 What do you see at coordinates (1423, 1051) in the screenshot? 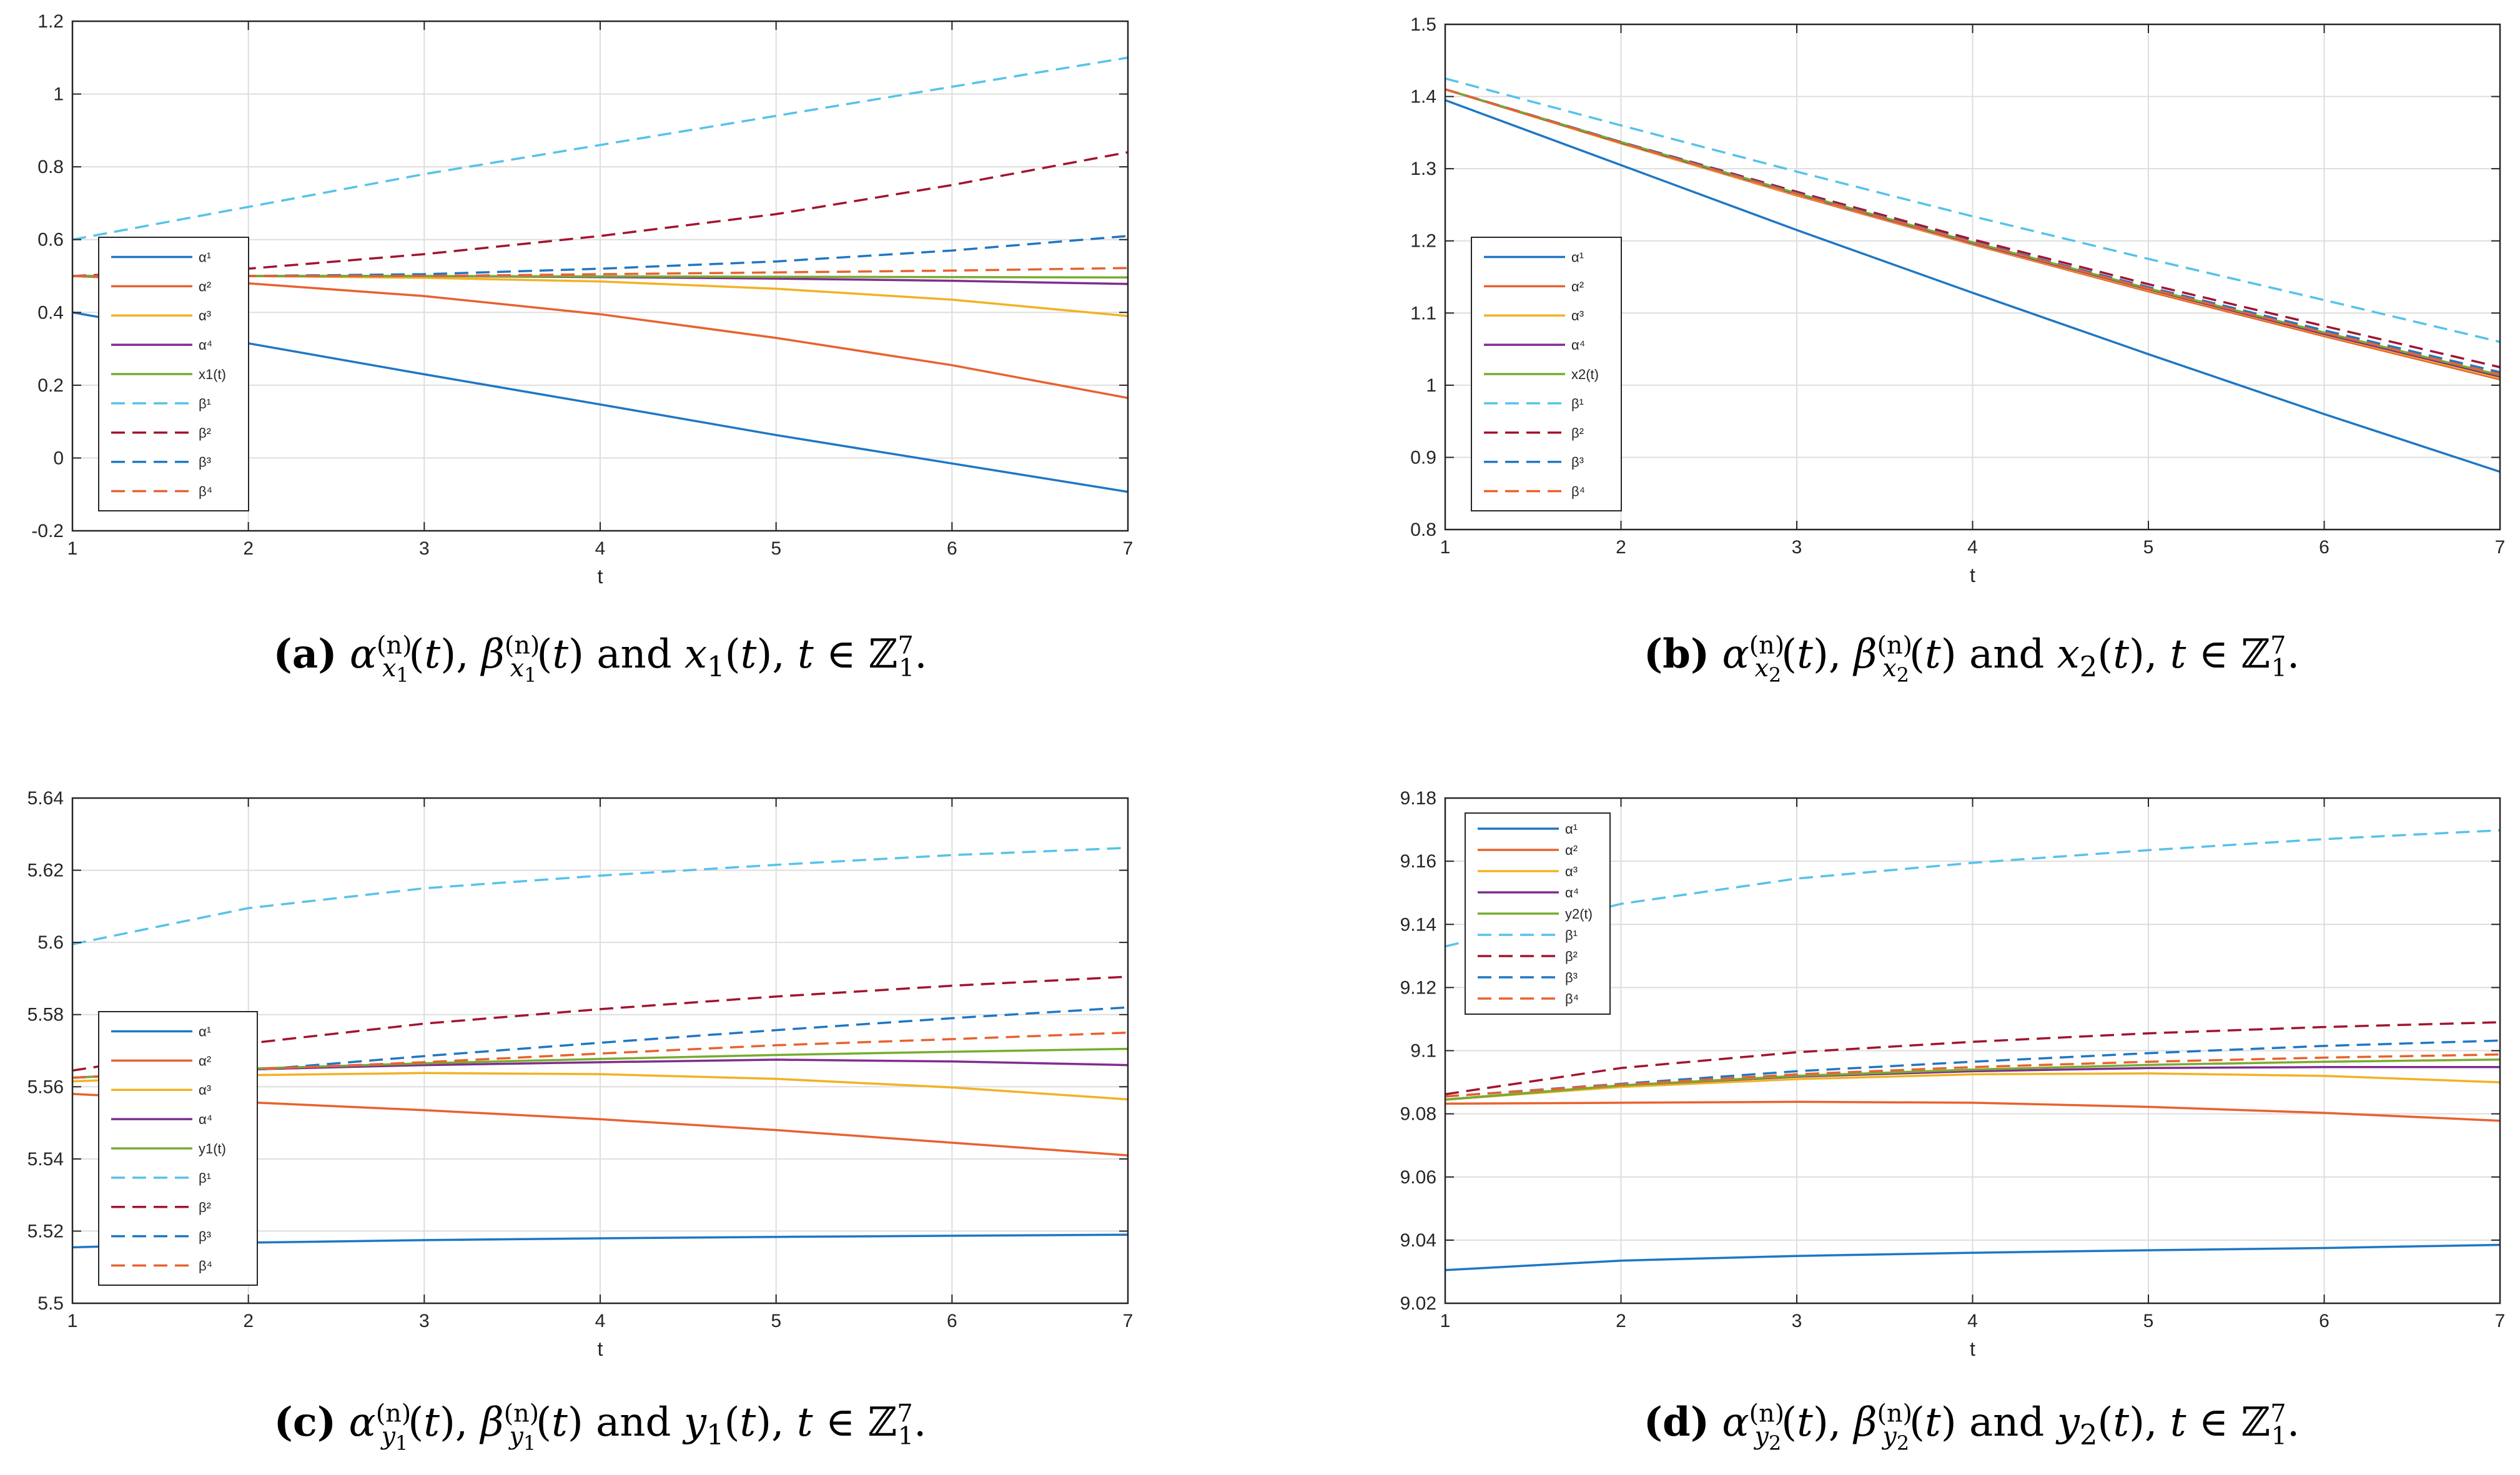
I see `y-tick-label: 9.1` at bounding box center [1423, 1051].